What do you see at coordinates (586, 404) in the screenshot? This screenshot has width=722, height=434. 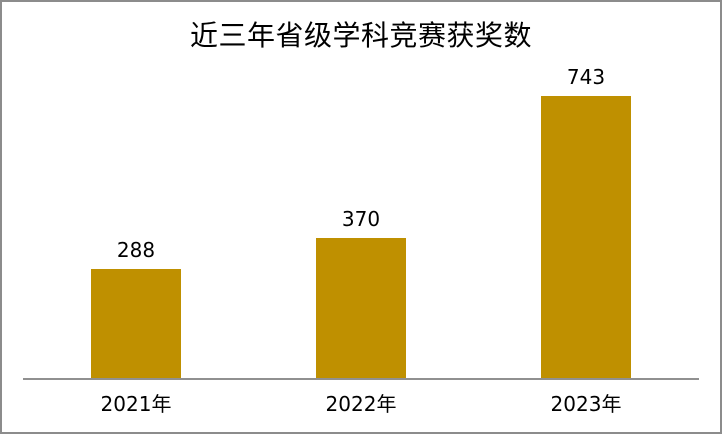 I see `x-axis-tick-label: 2023年` at bounding box center [586, 404].